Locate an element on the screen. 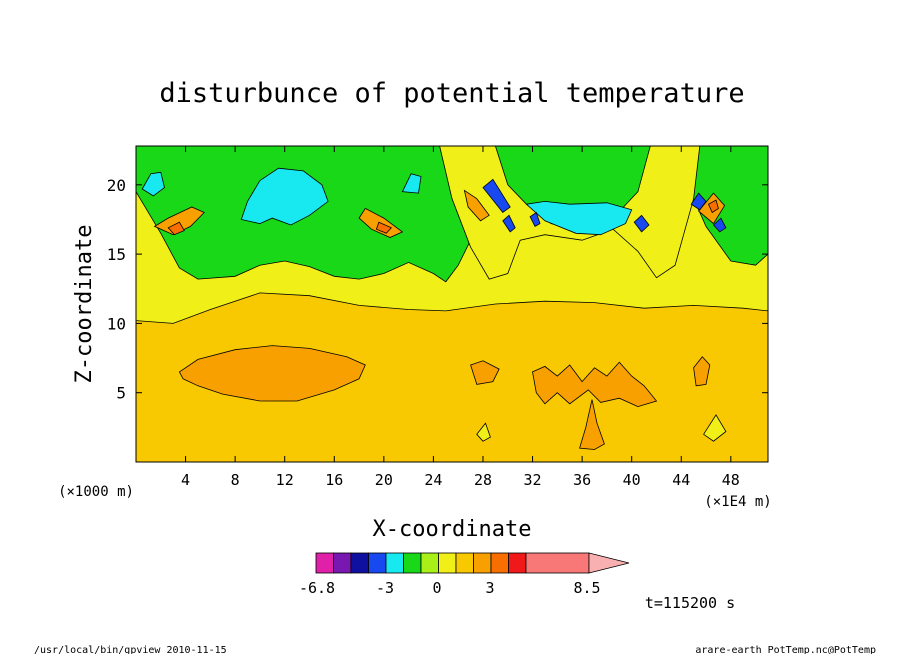 This screenshot has height=654, width=904. y-tick-label: 10 is located at coordinates (116, 323).